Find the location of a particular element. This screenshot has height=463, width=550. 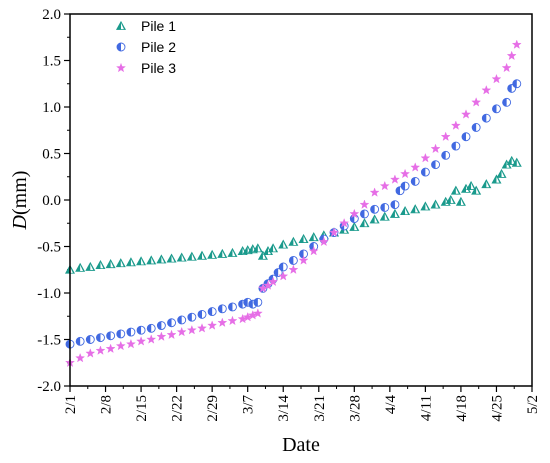

legend: Pile 1 Pile 2 Pile 3 is located at coordinates (145, 47).